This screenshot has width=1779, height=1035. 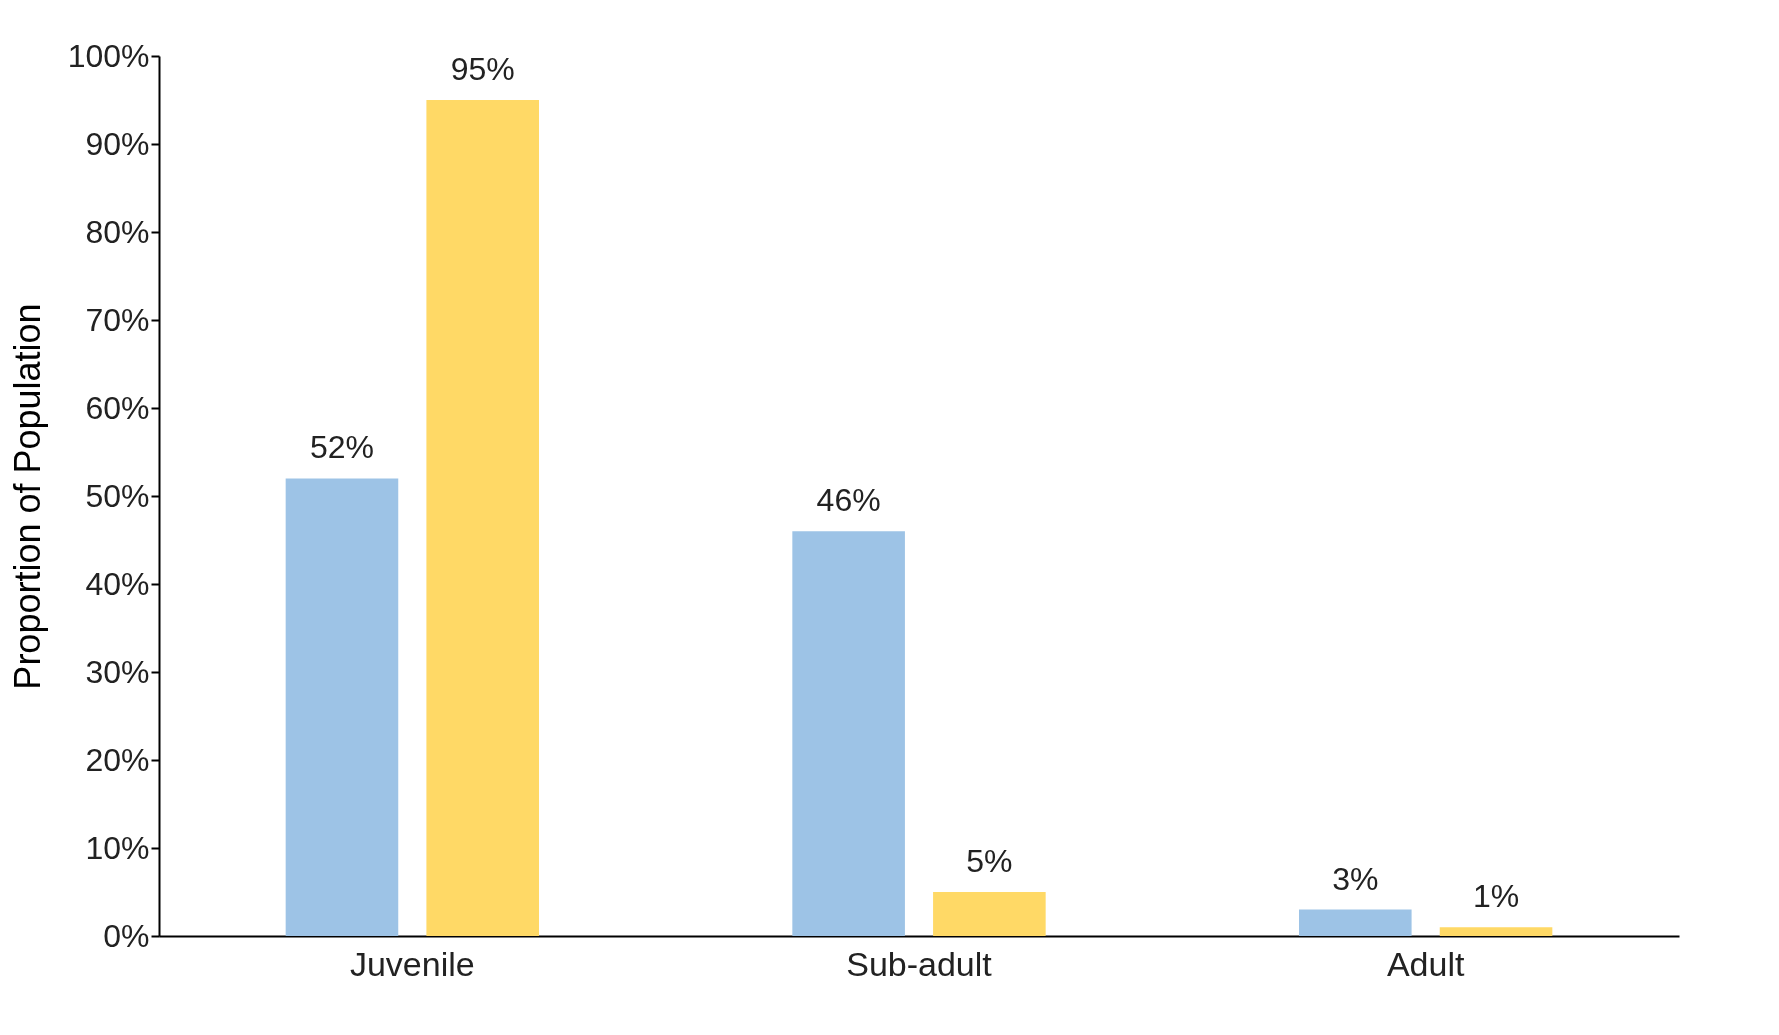 I want to click on data-label: 3%, so click(x=1355, y=878).